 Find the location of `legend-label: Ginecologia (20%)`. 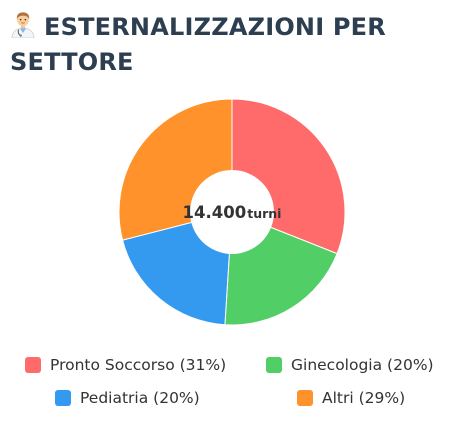

legend-label: Ginecologia (20%) is located at coordinates (362, 365).